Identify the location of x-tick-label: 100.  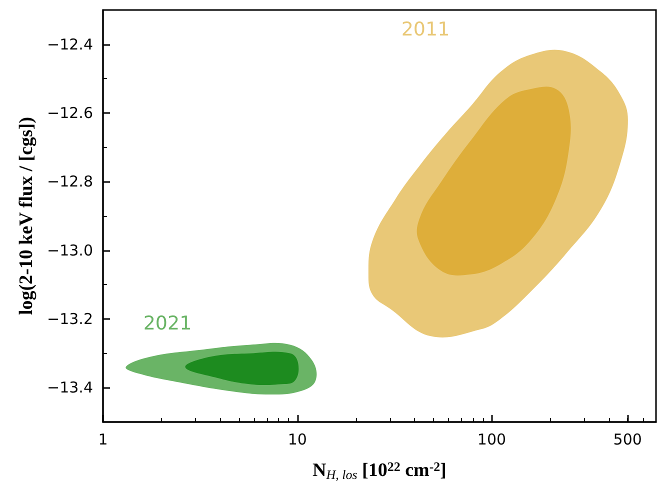
(491, 439).